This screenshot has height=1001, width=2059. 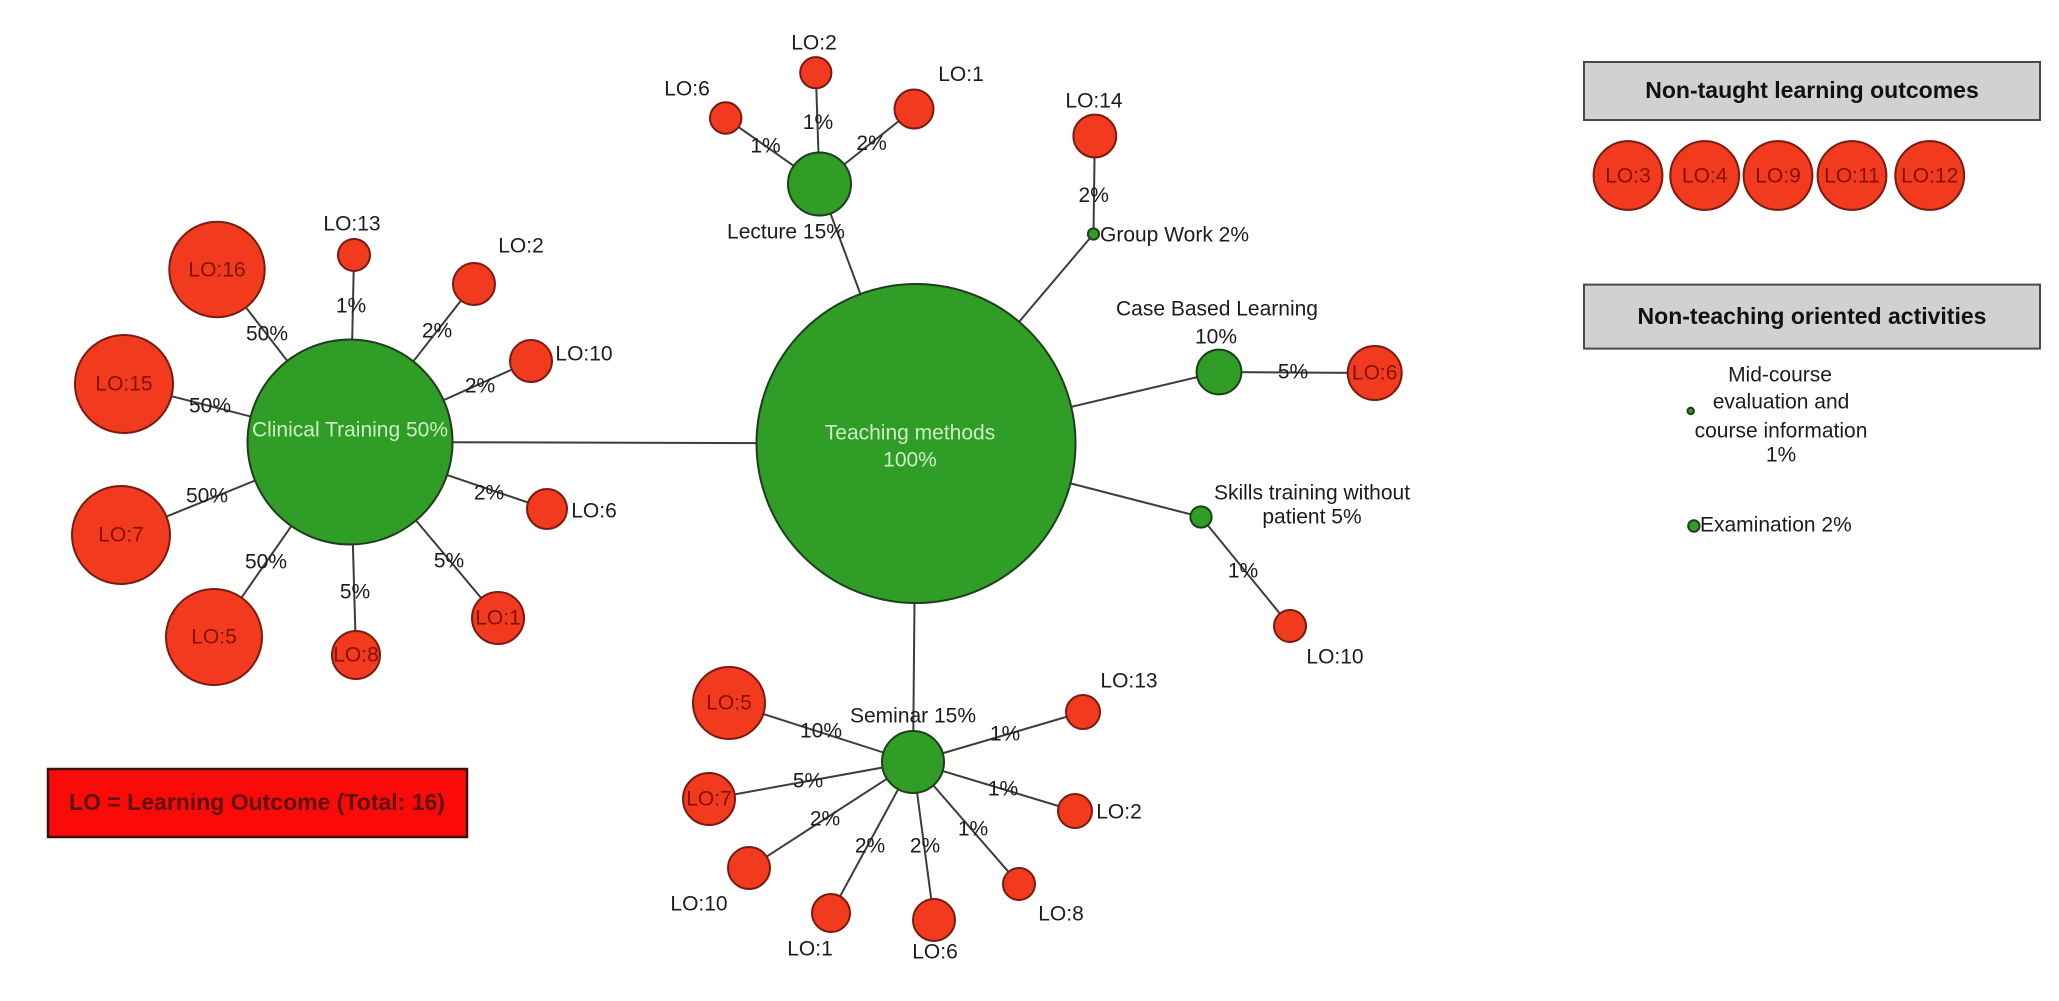 I want to click on svg-text: Seminar 15%, so click(x=913, y=716).